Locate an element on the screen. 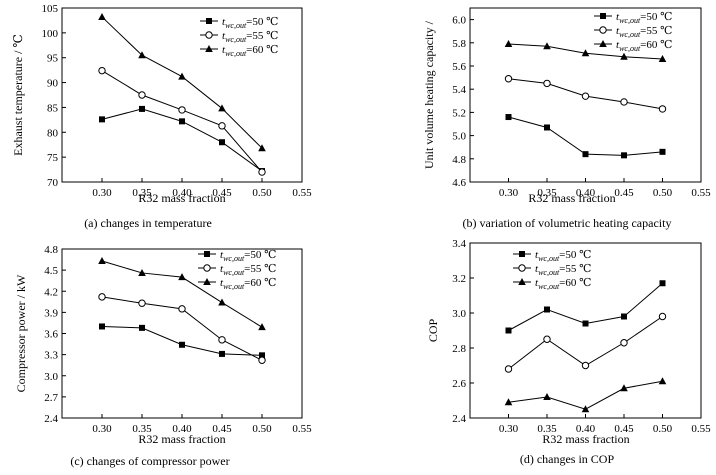 This screenshot has width=716, height=475. y-tick-label: 5.8 is located at coordinates (459, 44).